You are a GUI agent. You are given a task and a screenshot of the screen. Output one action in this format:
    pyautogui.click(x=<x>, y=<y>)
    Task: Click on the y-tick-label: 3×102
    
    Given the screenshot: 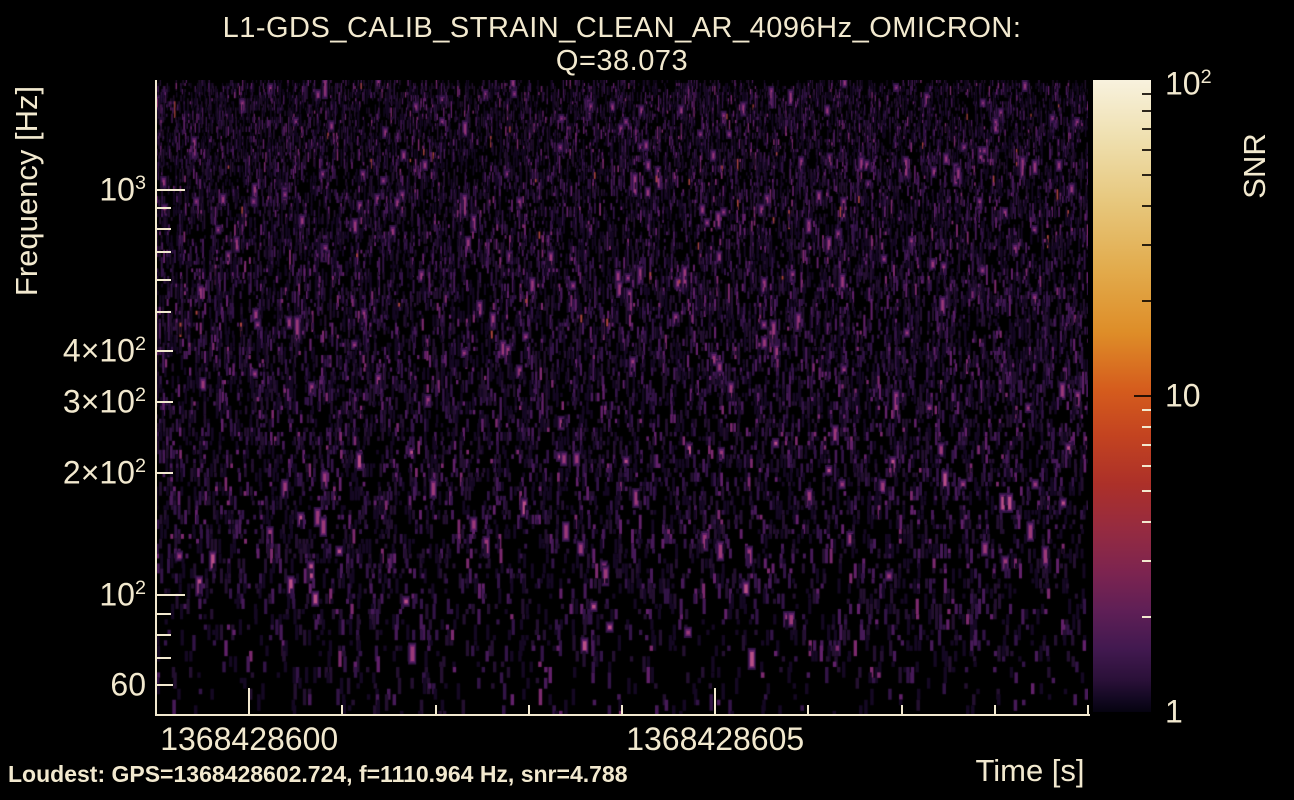 What is the action you would take?
    pyautogui.click(x=104, y=401)
    